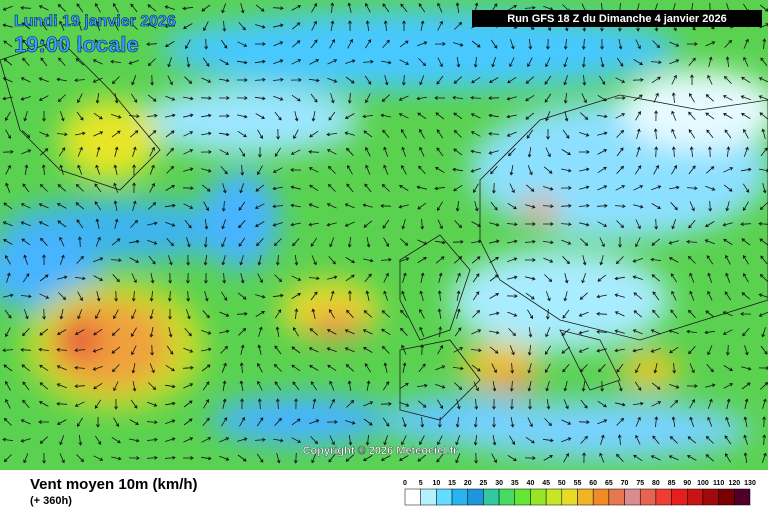  Describe the element at coordinates (593, 483) in the screenshot. I see `legend-tick-label: 60` at that location.